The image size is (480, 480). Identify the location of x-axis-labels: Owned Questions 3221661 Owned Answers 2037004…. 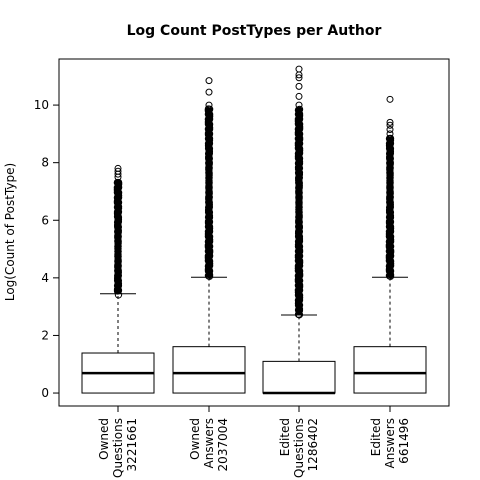
(254, 442).